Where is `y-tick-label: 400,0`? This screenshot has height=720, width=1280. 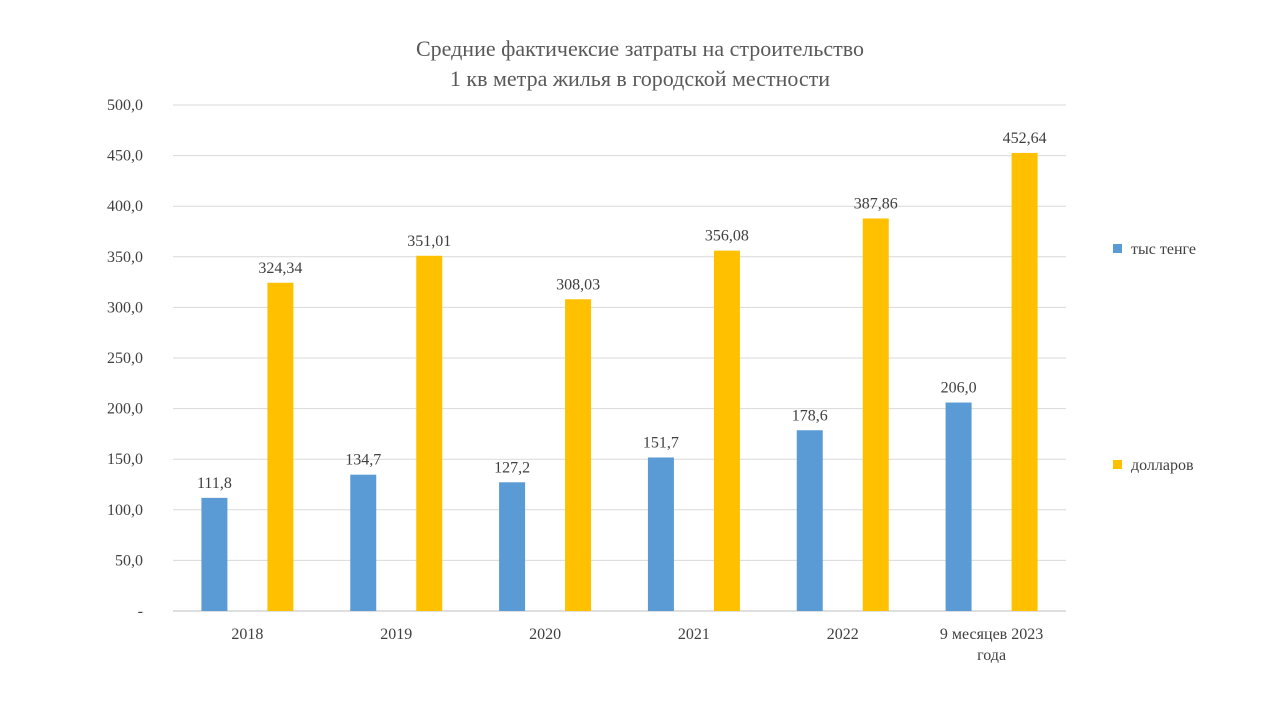
y-tick-label: 400,0 is located at coordinates (125, 206).